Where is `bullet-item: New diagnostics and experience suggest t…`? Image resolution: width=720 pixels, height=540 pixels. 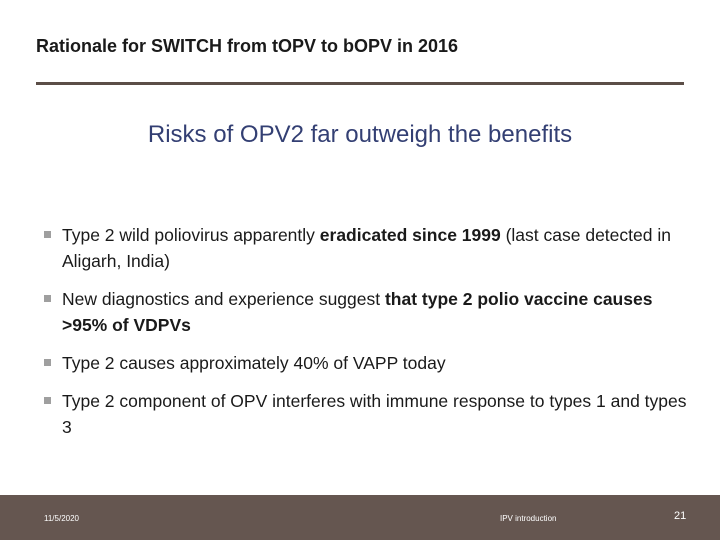
bullet-item: New diagnostics and experience suggest t… is located at coordinates (369, 312).